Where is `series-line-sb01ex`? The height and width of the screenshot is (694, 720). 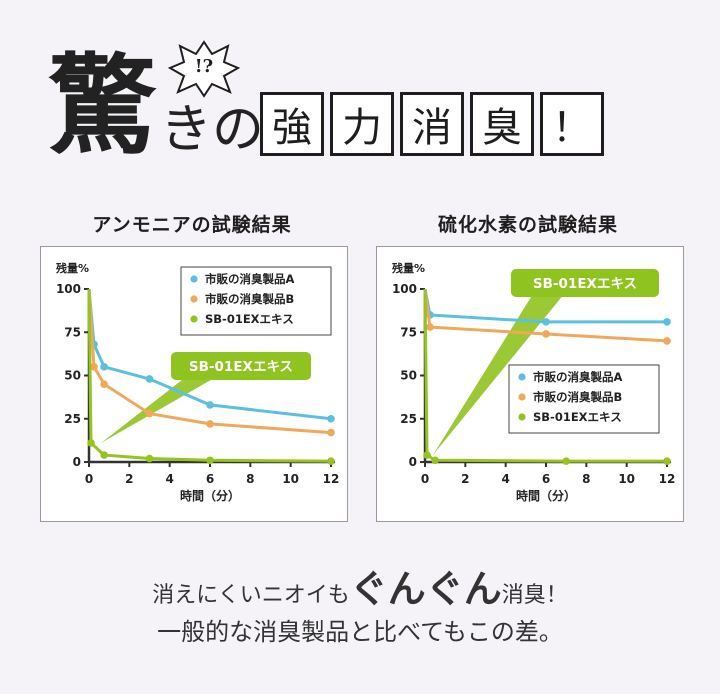 series-line-sb01ex is located at coordinates (209, 375).